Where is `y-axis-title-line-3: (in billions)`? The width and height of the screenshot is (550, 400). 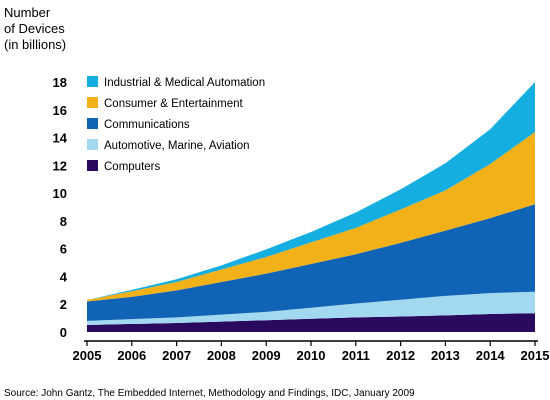 y-axis-title-line-3: (in billions) is located at coordinates (35, 44).